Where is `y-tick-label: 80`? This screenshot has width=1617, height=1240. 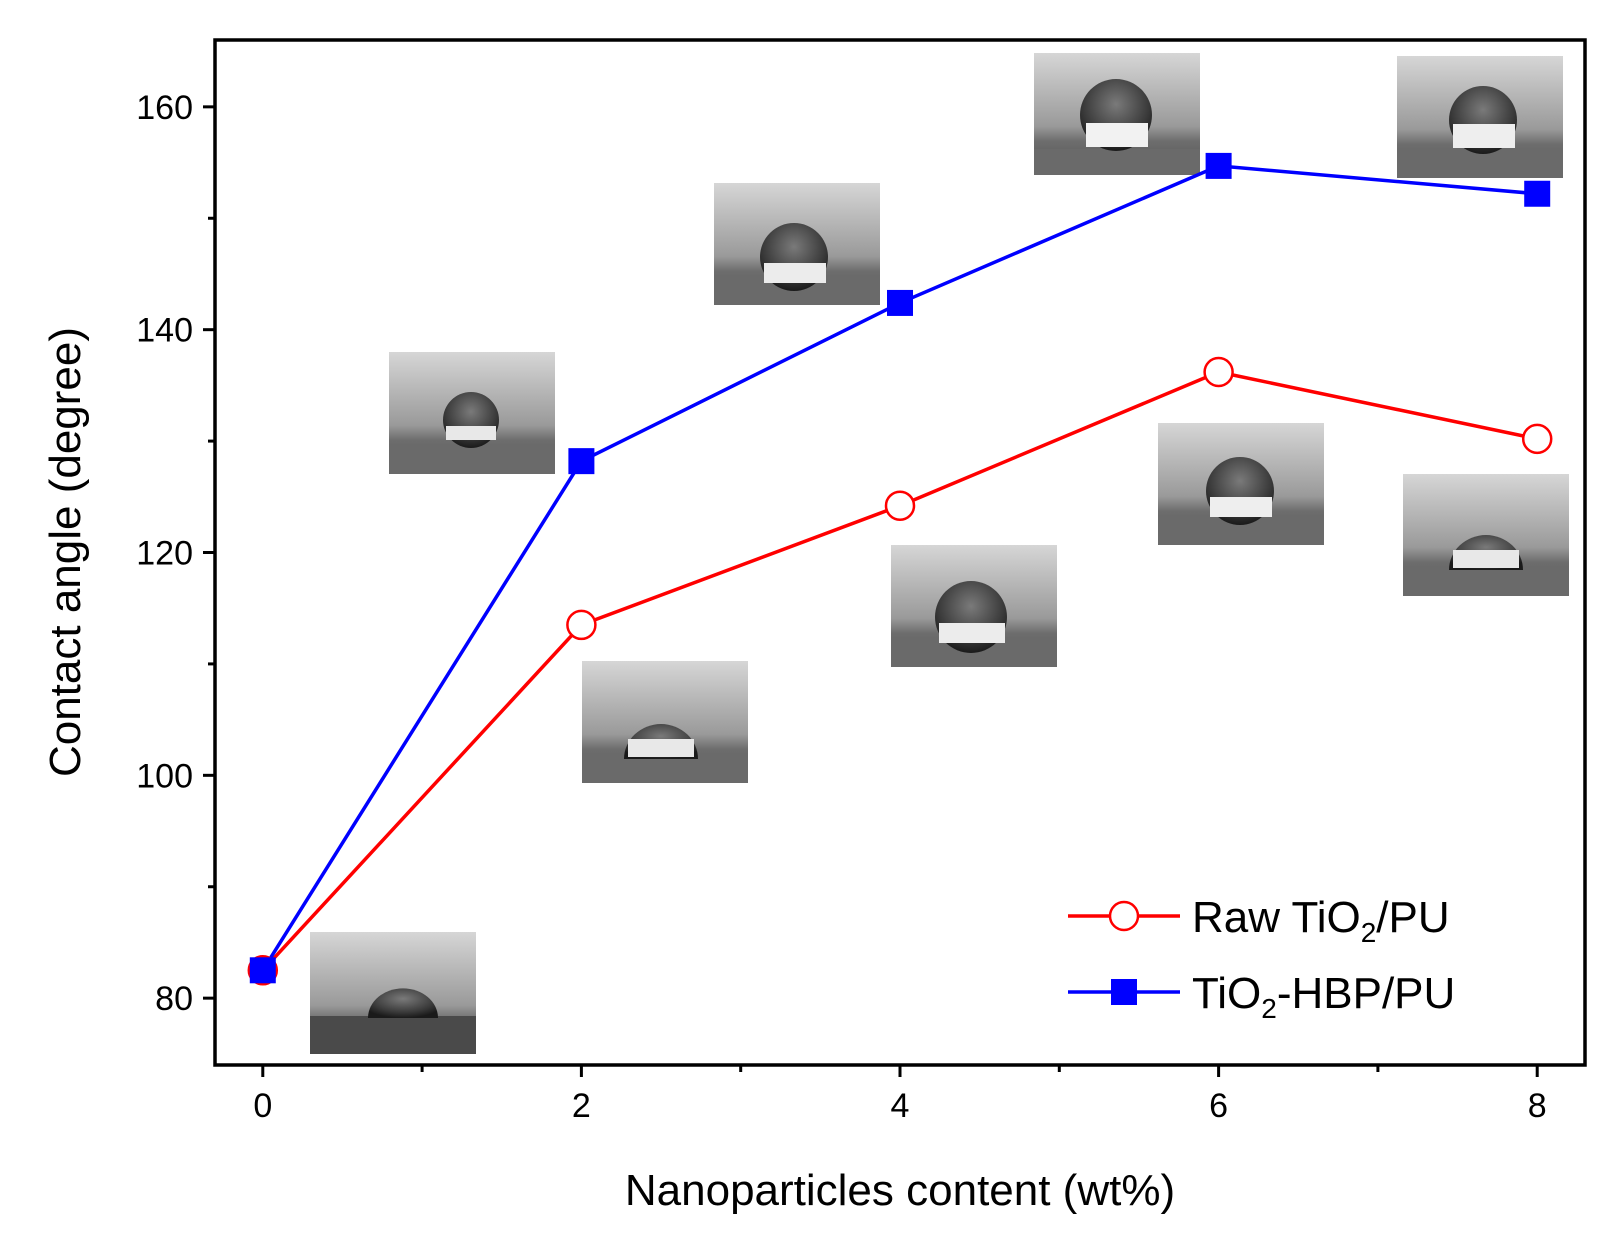
y-tick-label: 80 is located at coordinates (174, 999).